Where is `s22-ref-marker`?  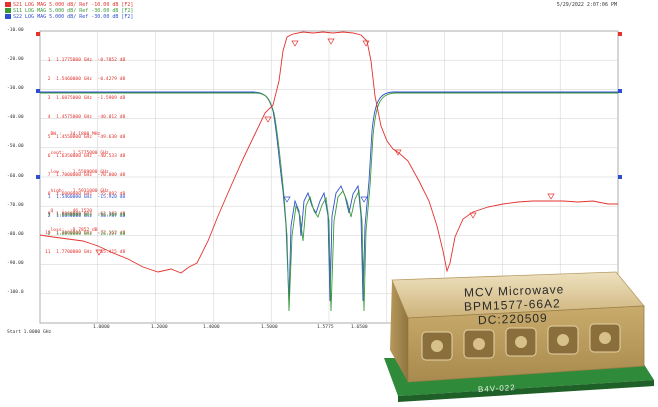
s22-ref-marker is located at coordinates (38, 91).